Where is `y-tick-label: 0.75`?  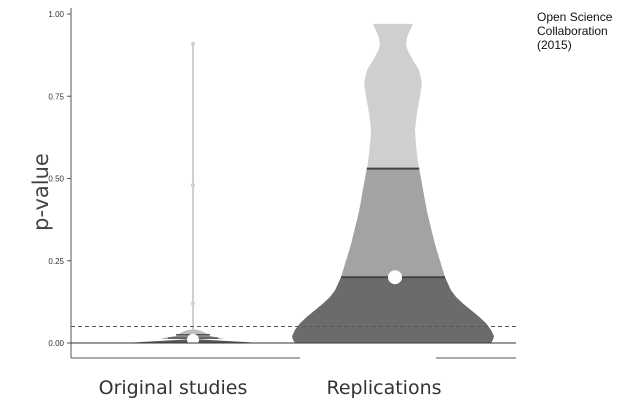 y-tick-label: 0.75 is located at coordinates (56, 96).